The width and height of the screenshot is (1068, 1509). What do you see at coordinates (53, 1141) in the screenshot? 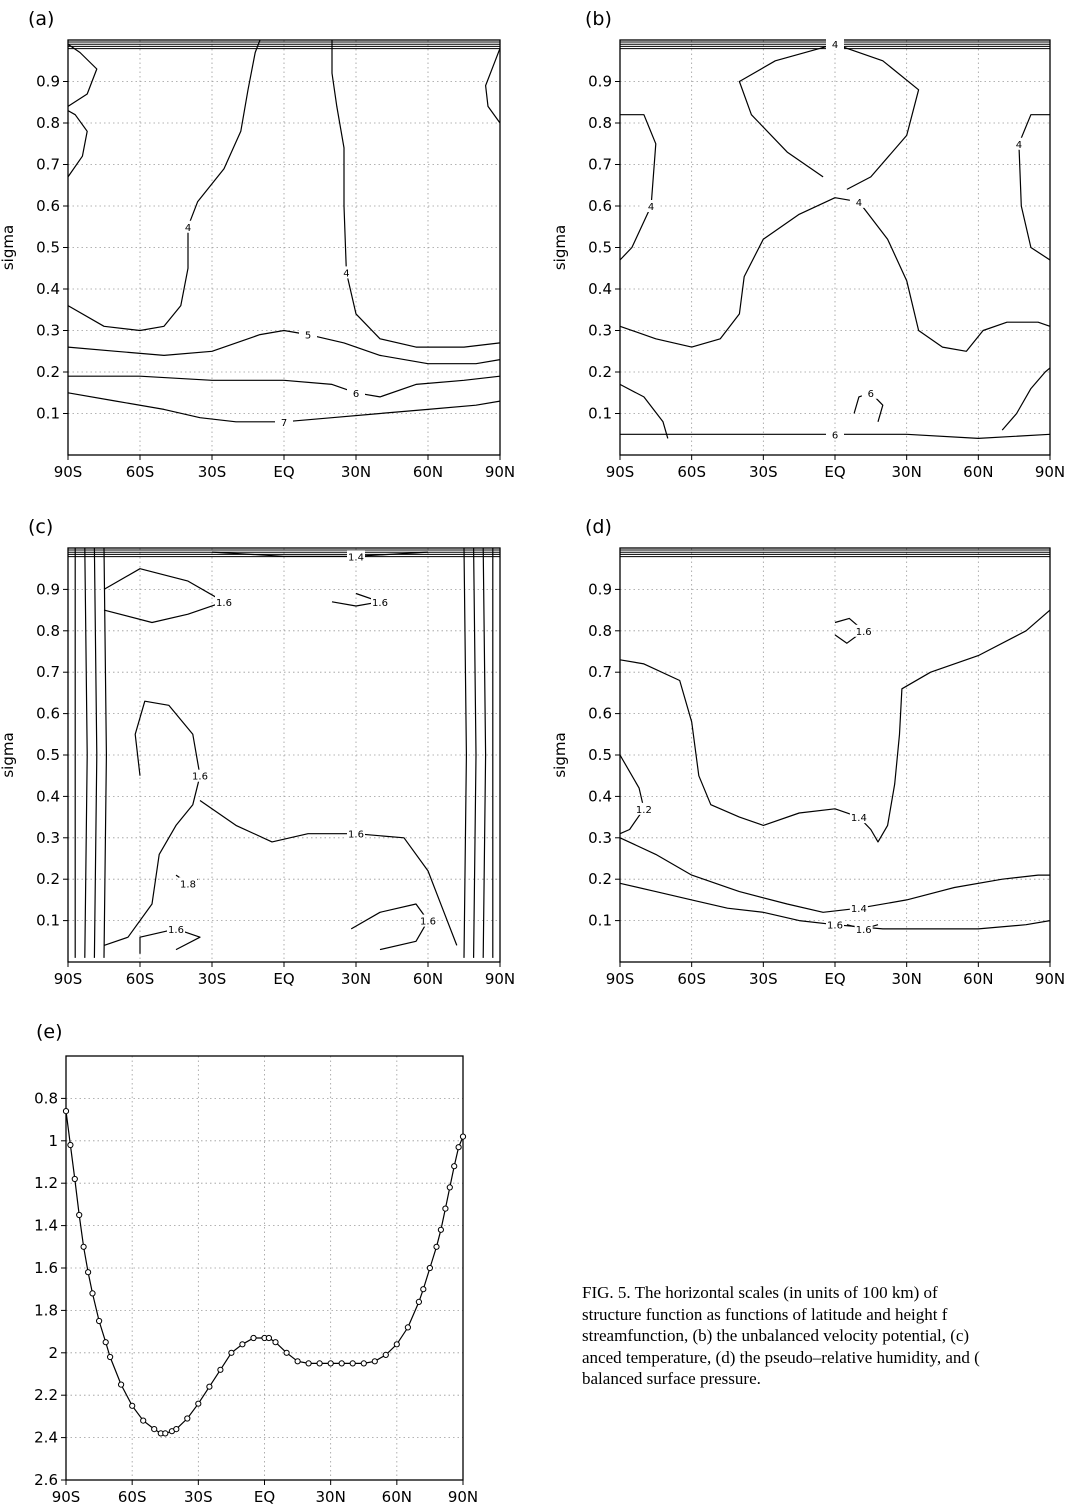
I see `y-tick-label: 1` at bounding box center [53, 1141].